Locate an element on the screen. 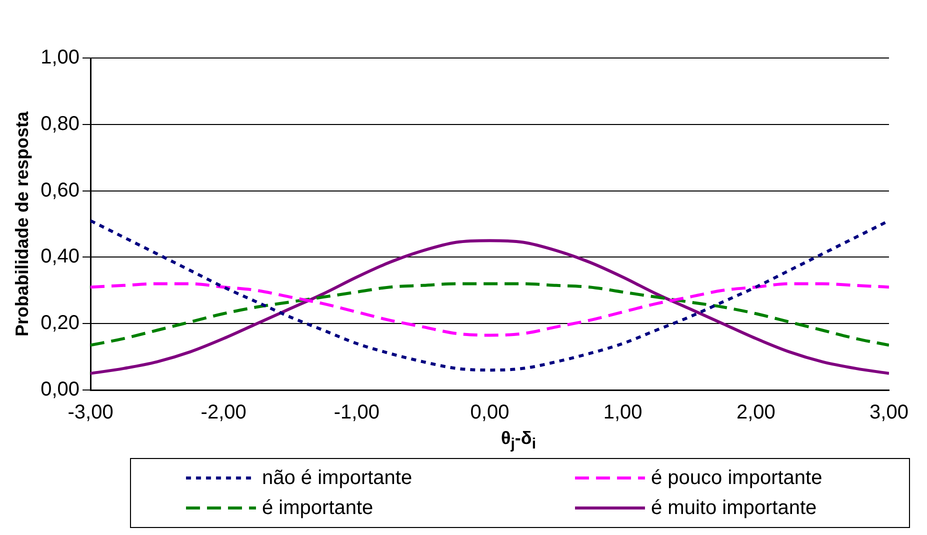 This screenshot has height=535, width=927. x-axis-title: θ$_{j}$-δ$_{i}$ is located at coordinates (518, 441).